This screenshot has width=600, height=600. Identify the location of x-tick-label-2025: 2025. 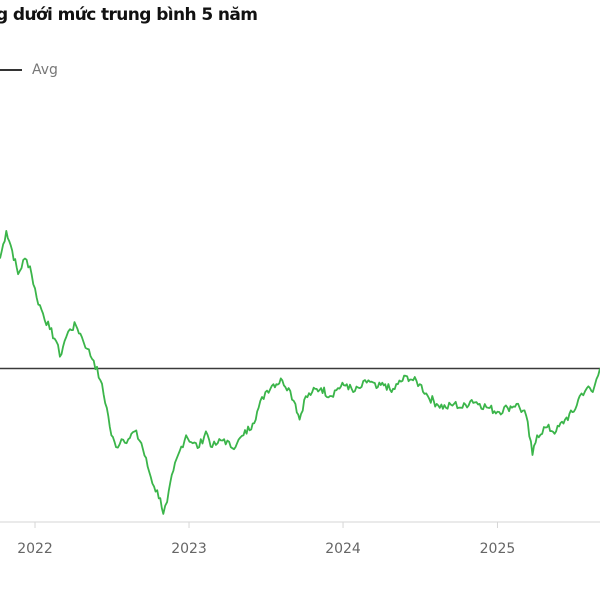
(498, 549).